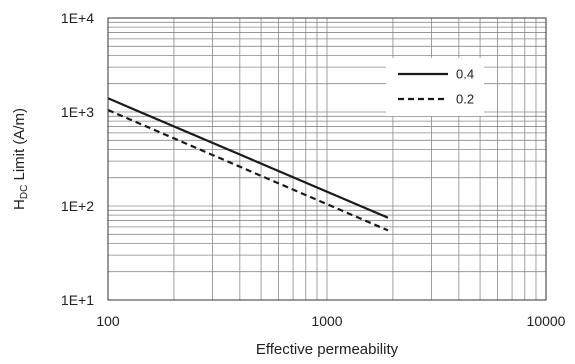 This screenshot has height=364, width=575. What do you see at coordinates (108, 321) in the screenshot?
I see `x-tick-label: 100` at bounding box center [108, 321].